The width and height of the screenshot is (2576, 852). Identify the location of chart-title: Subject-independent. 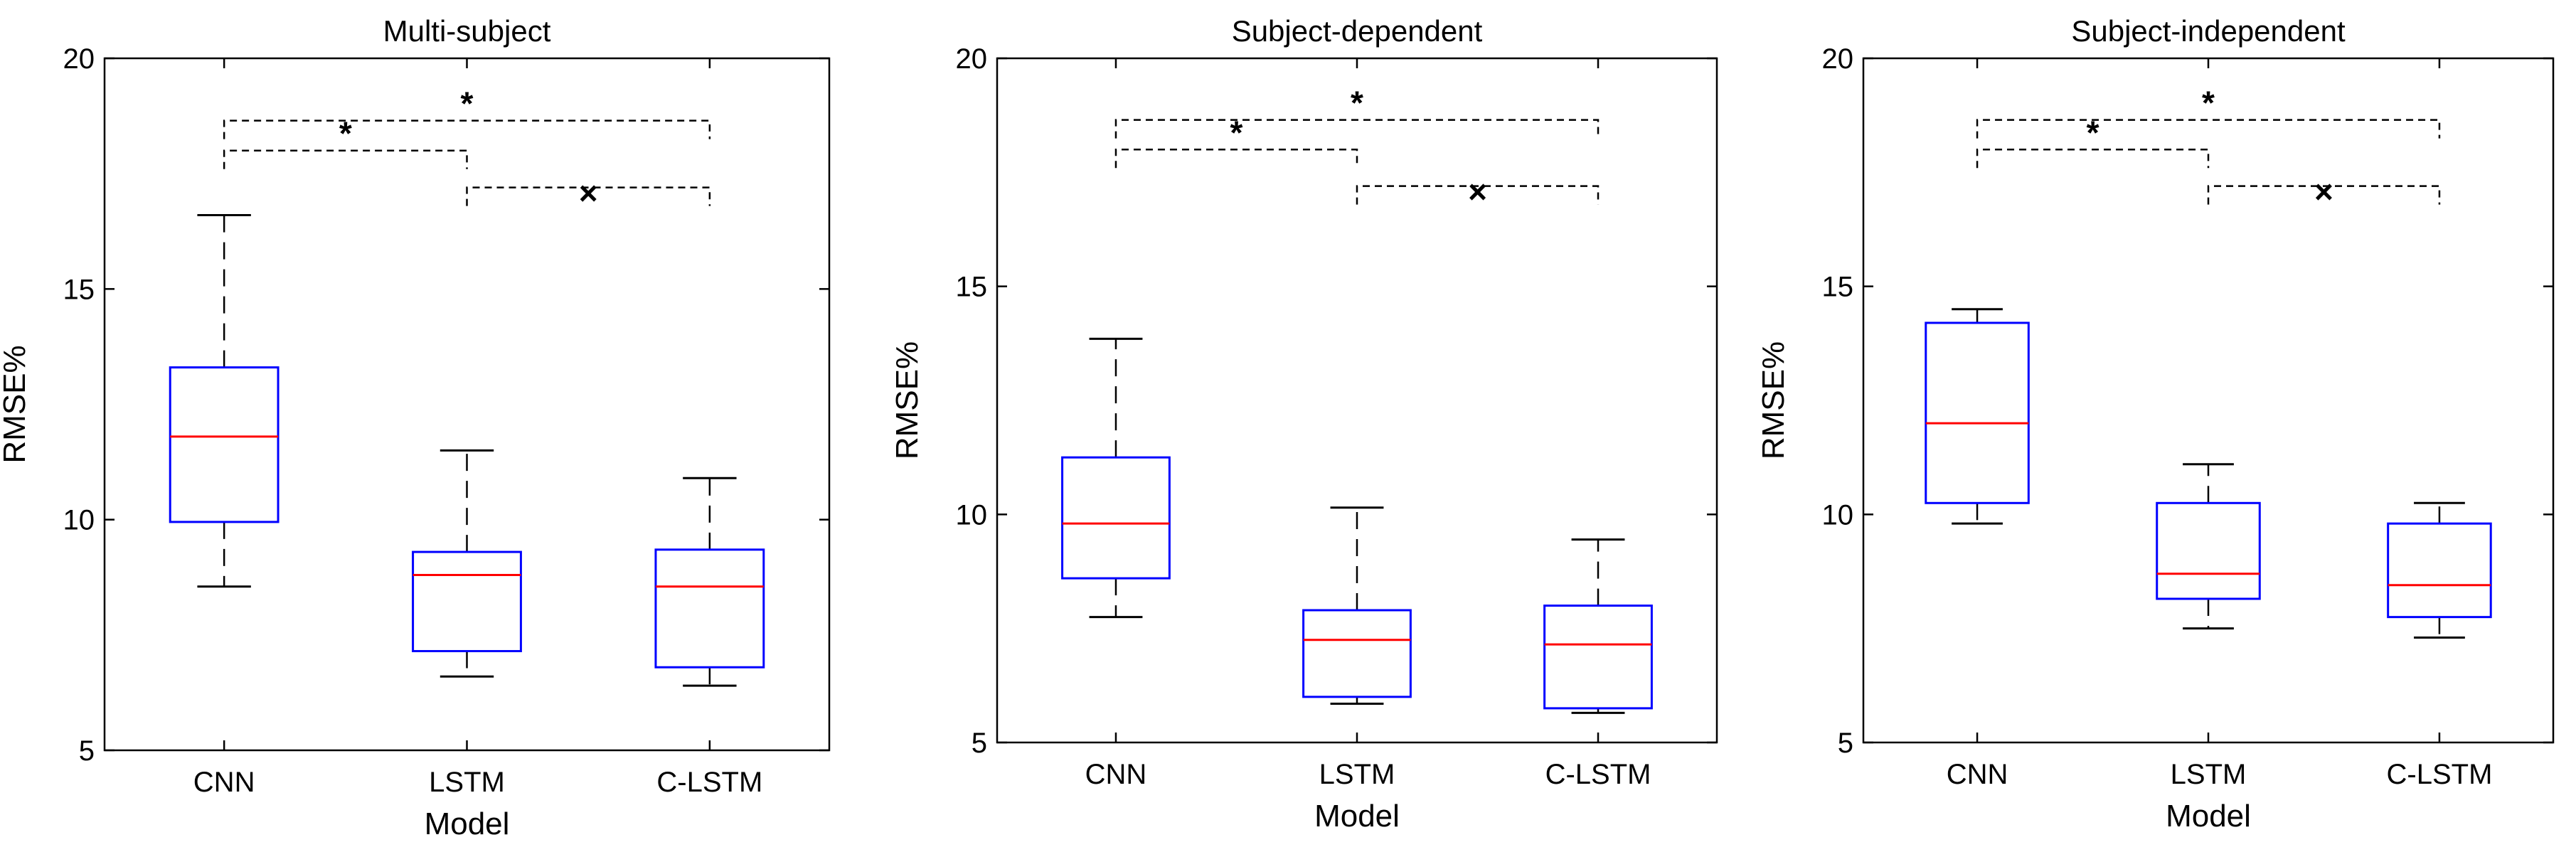
(2208, 31).